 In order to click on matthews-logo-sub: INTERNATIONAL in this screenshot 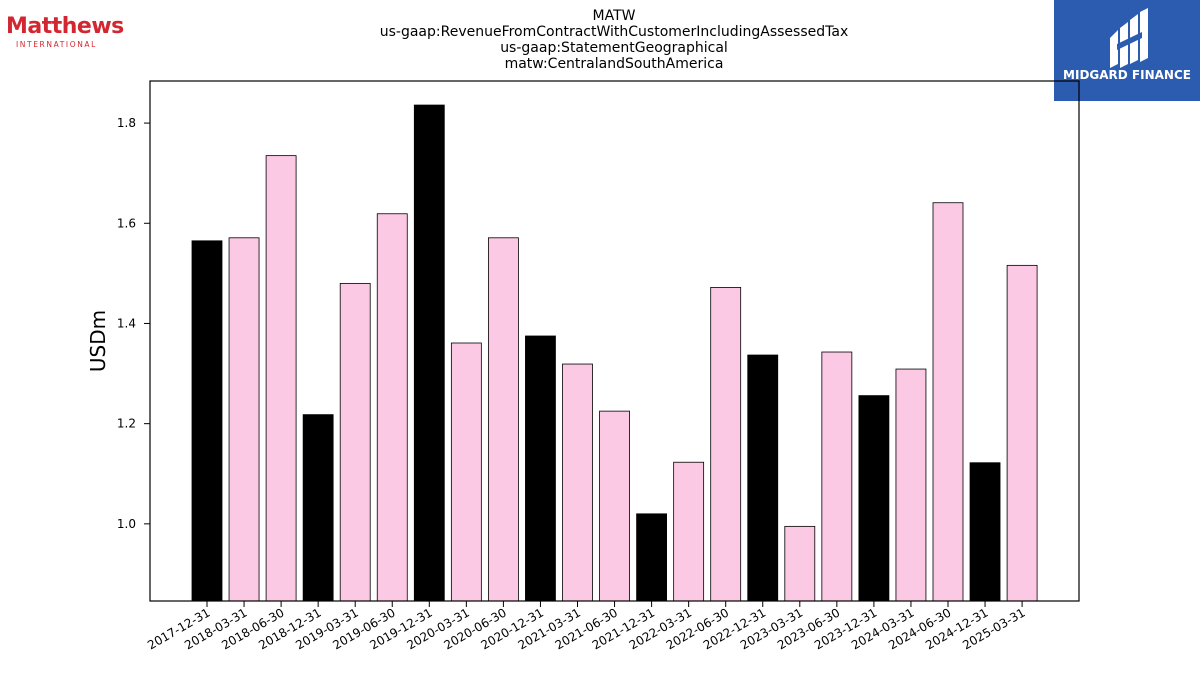, I will do `click(56, 44)`.